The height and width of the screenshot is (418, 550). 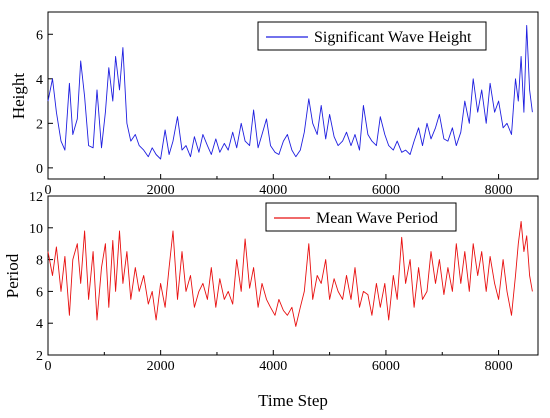 What do you see at coordinates (377, 218) in the screenshot?
I see `legend-label: Mean Wave Period` at bounding box center [377, 218].